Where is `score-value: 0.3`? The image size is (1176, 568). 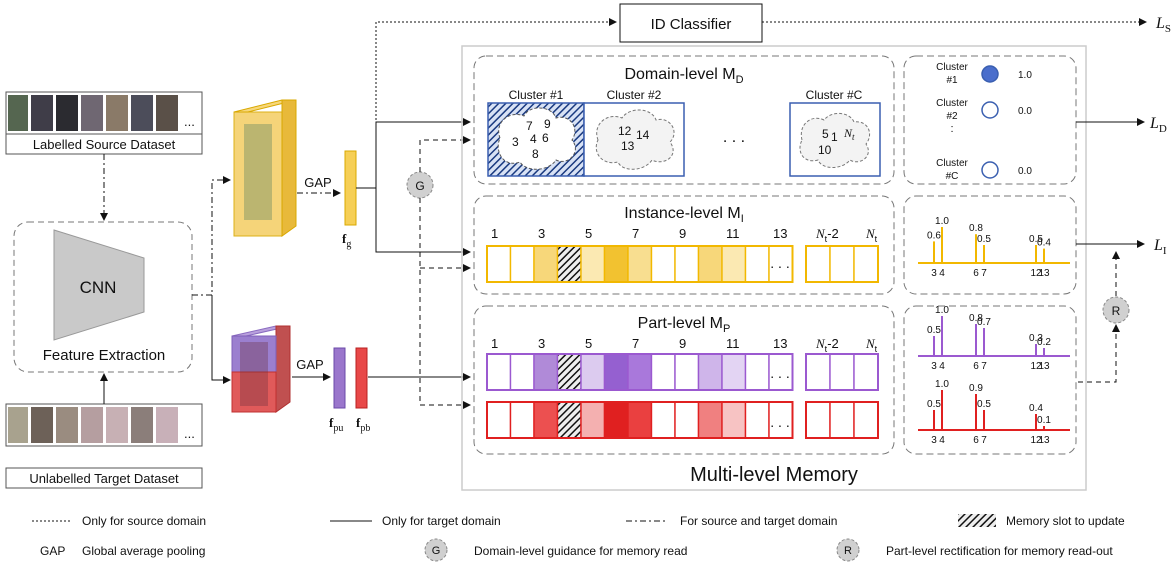
score-value: 0.3 is located at coordinates (1036, 338).